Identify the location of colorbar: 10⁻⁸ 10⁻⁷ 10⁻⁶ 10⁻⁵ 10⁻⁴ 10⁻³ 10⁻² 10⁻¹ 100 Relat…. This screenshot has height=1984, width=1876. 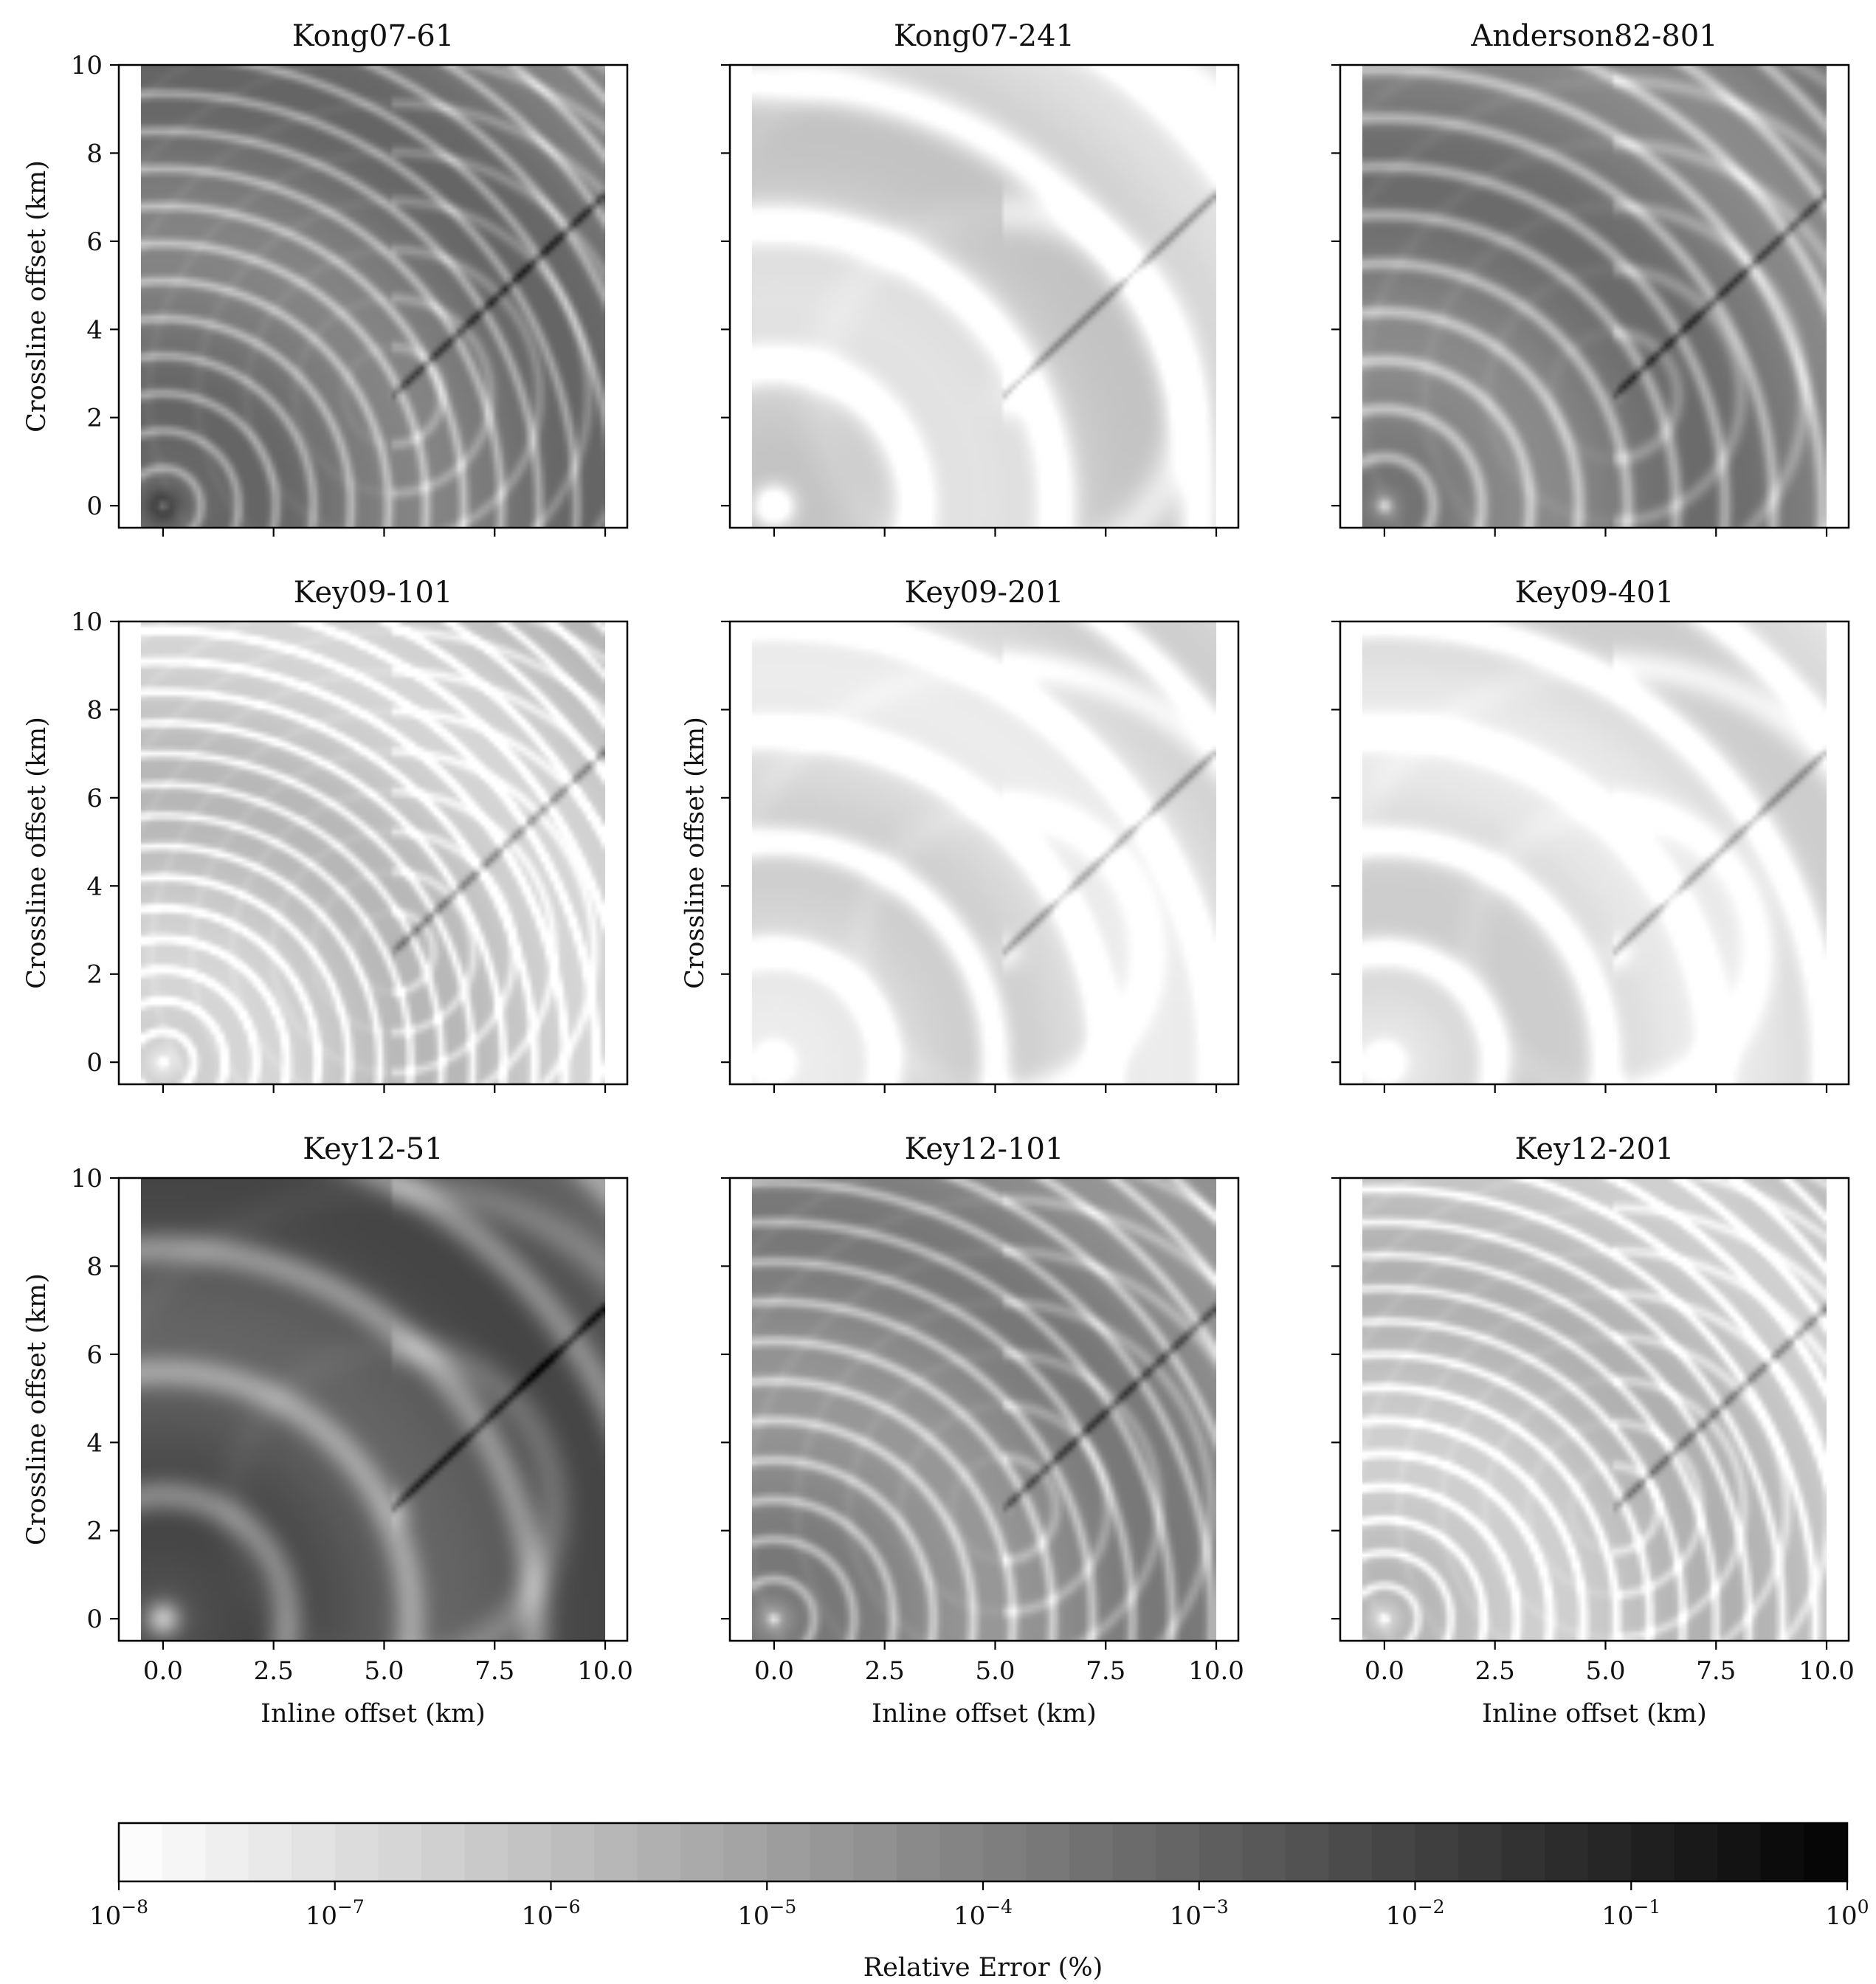
(979, 1902).